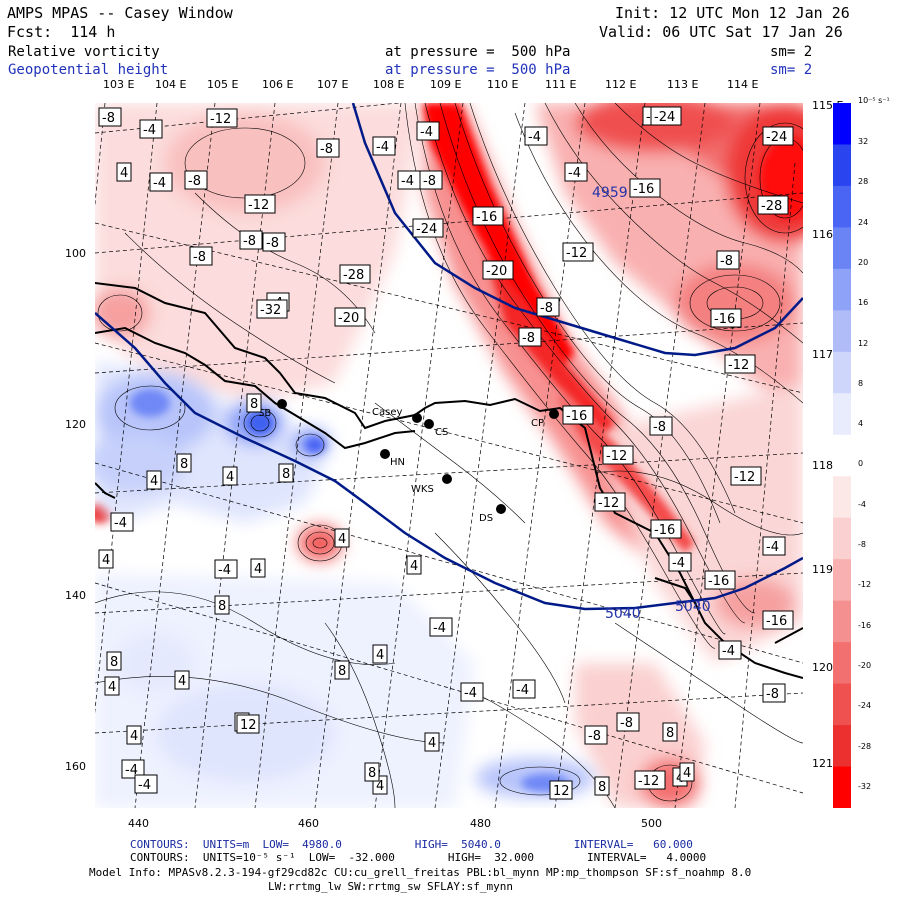 Image resolution: width=900 pixels, height=900 pixels. Describe the element at coordinates (561, 84) in the screenshot. I see `longitude-label: 111 E` at that location.